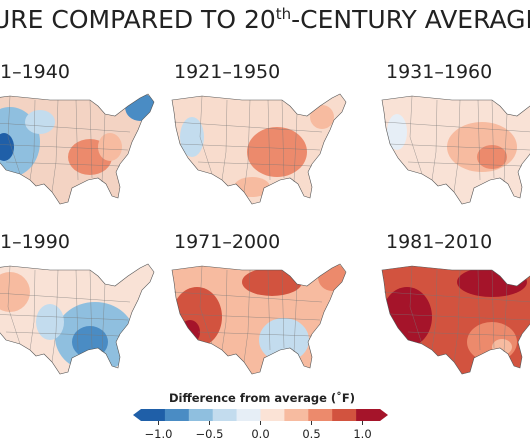  I want to click on panel-label: 1921–1950, so click(227, 72).